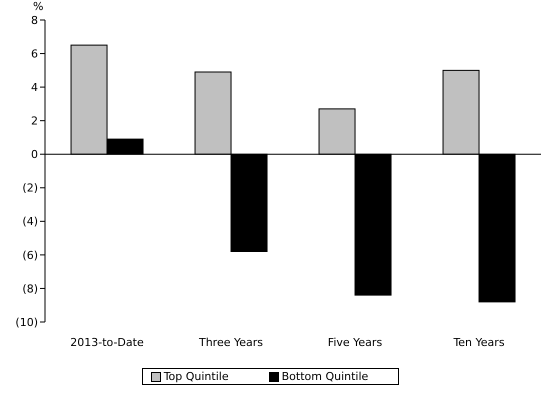 Image resolution: width=541 pixels, height=408 pixels. What do you see at coordinates (34, 53) in the screenshot?
I see `y-tick-label: 6` at bounding box center [34, 53].